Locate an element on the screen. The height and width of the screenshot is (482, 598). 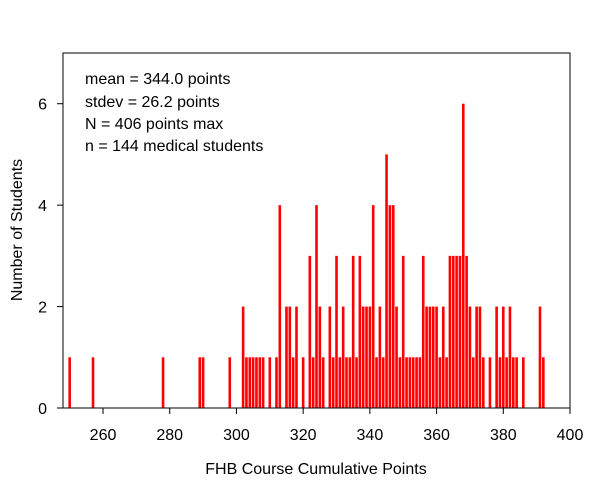
x-tick-label: 300 is located at coordinates (236, 435).